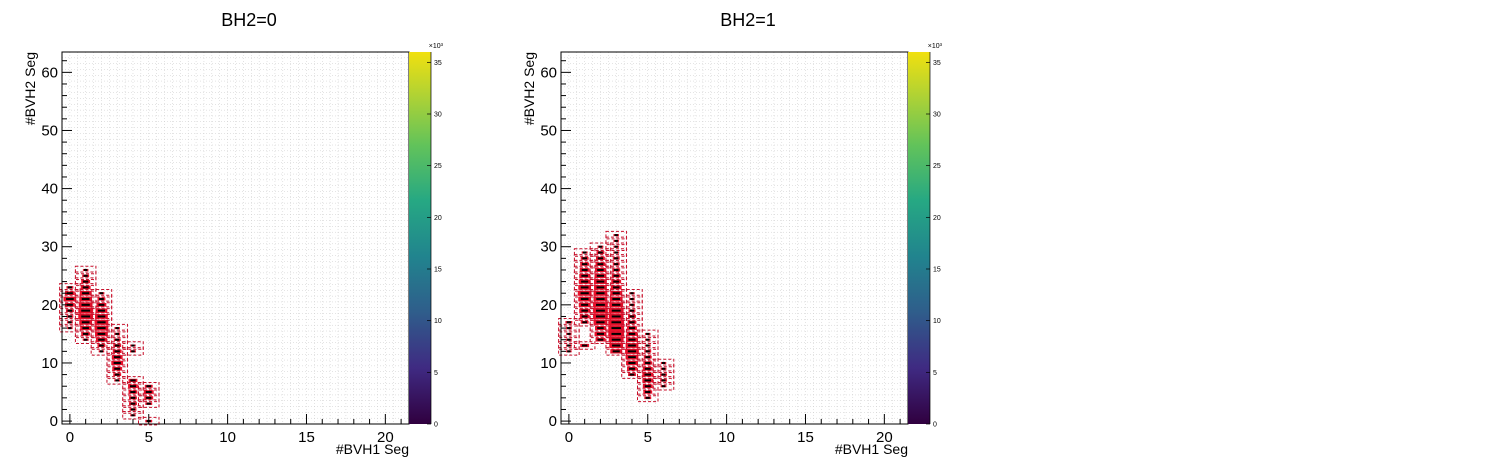  What do you see at coordinates (436, 425) in the screenshot?
I see `color-scale-tick-label: 0` at bounding box center [436, 425].